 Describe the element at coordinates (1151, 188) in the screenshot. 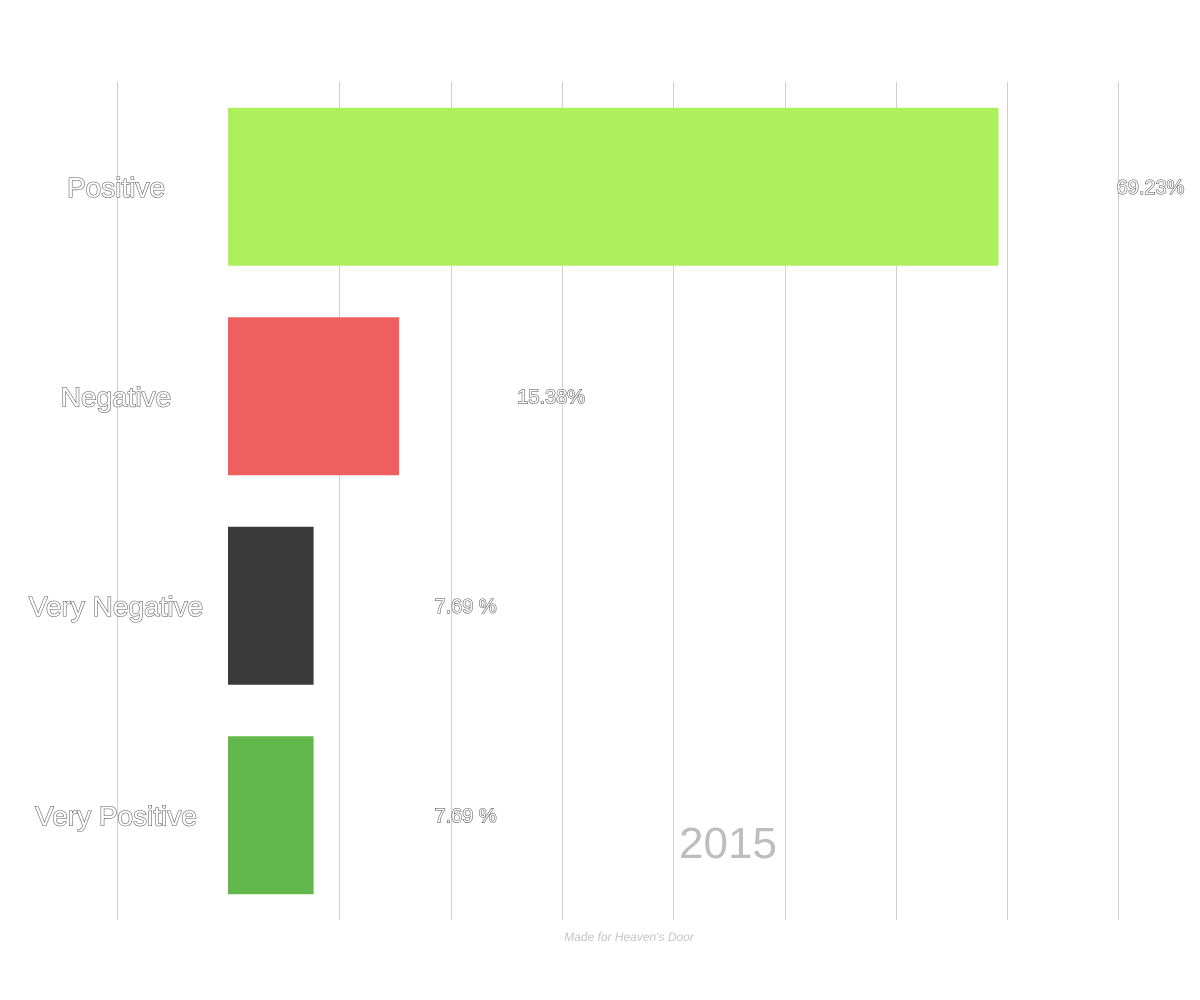

I see `data-label: 69.23%` at that location.